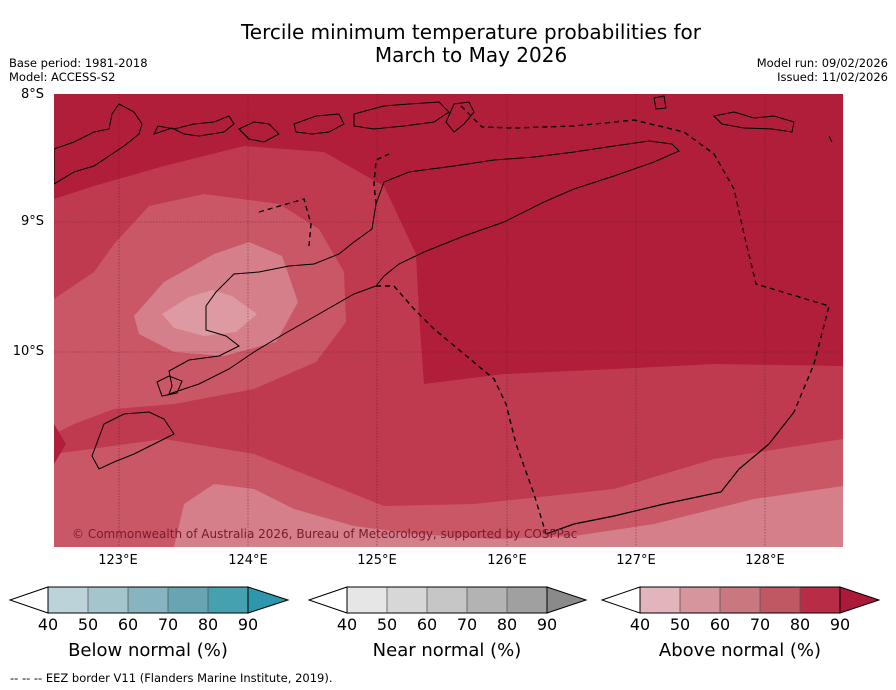 The image size is (896, 690). Describe the element at coordinates (765, 560) in the screenshot. I see `lon-label-128e: 128°E` at that location.